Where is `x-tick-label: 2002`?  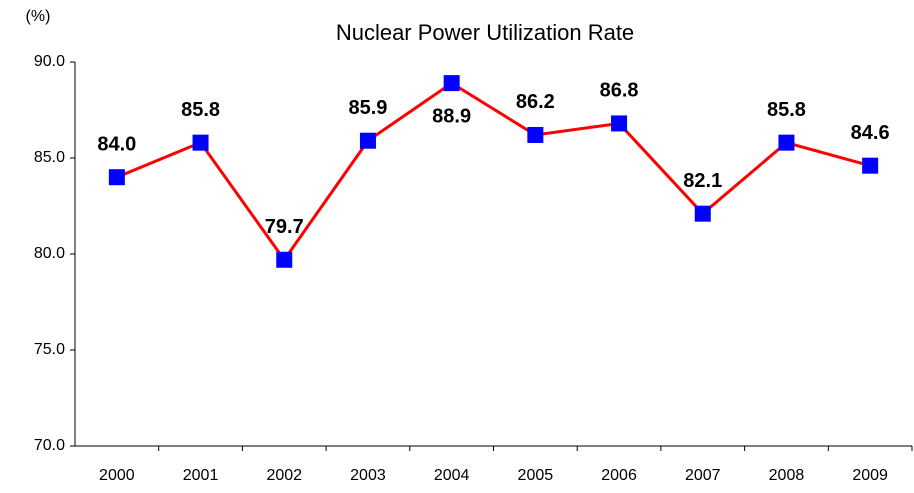
x-tick-label: 2002 is located at coordinates (284, 475).